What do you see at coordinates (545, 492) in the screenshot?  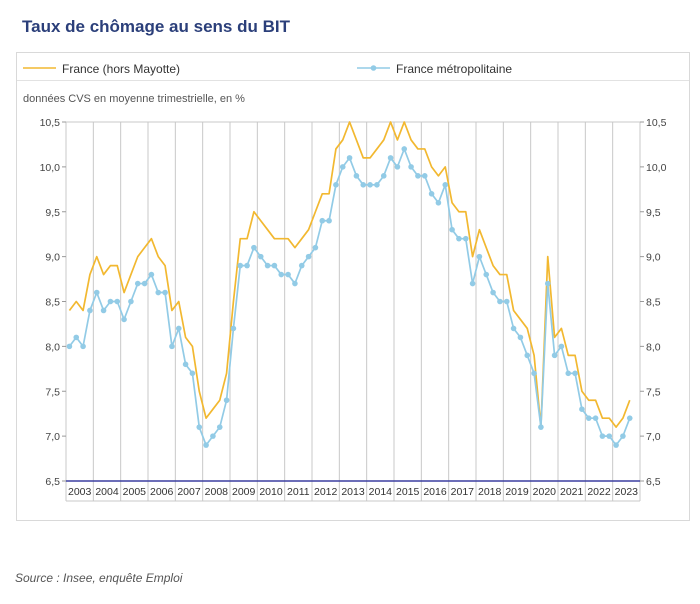 I see `x-tick-label: 2020` at bounding box center [545, 492].